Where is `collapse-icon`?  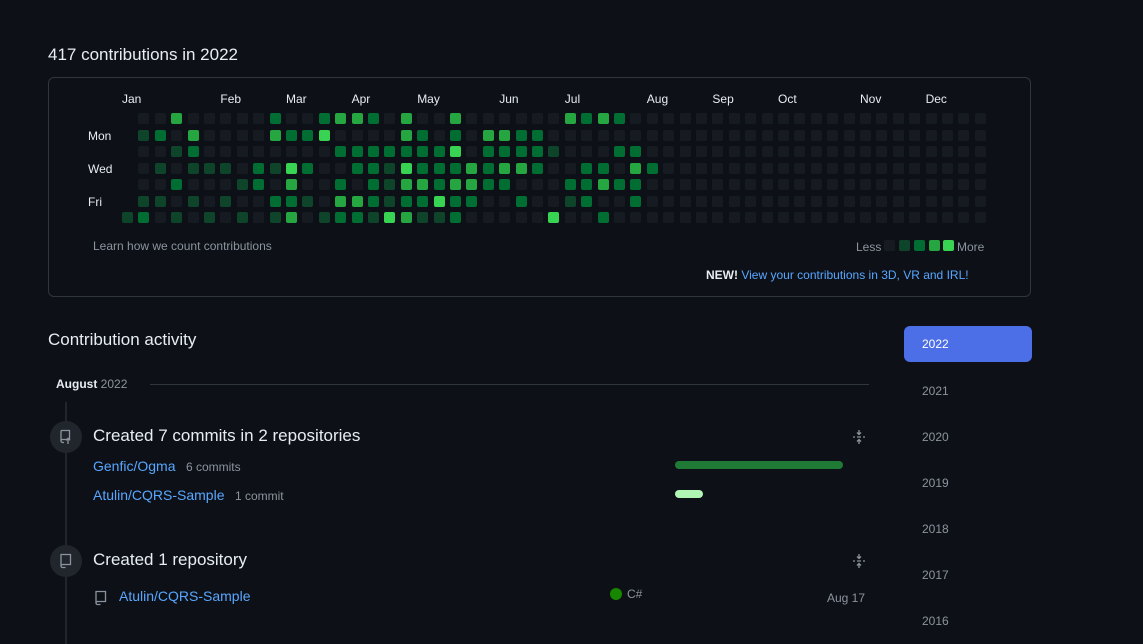 collapse-icon is located at coordinates (859, 437).